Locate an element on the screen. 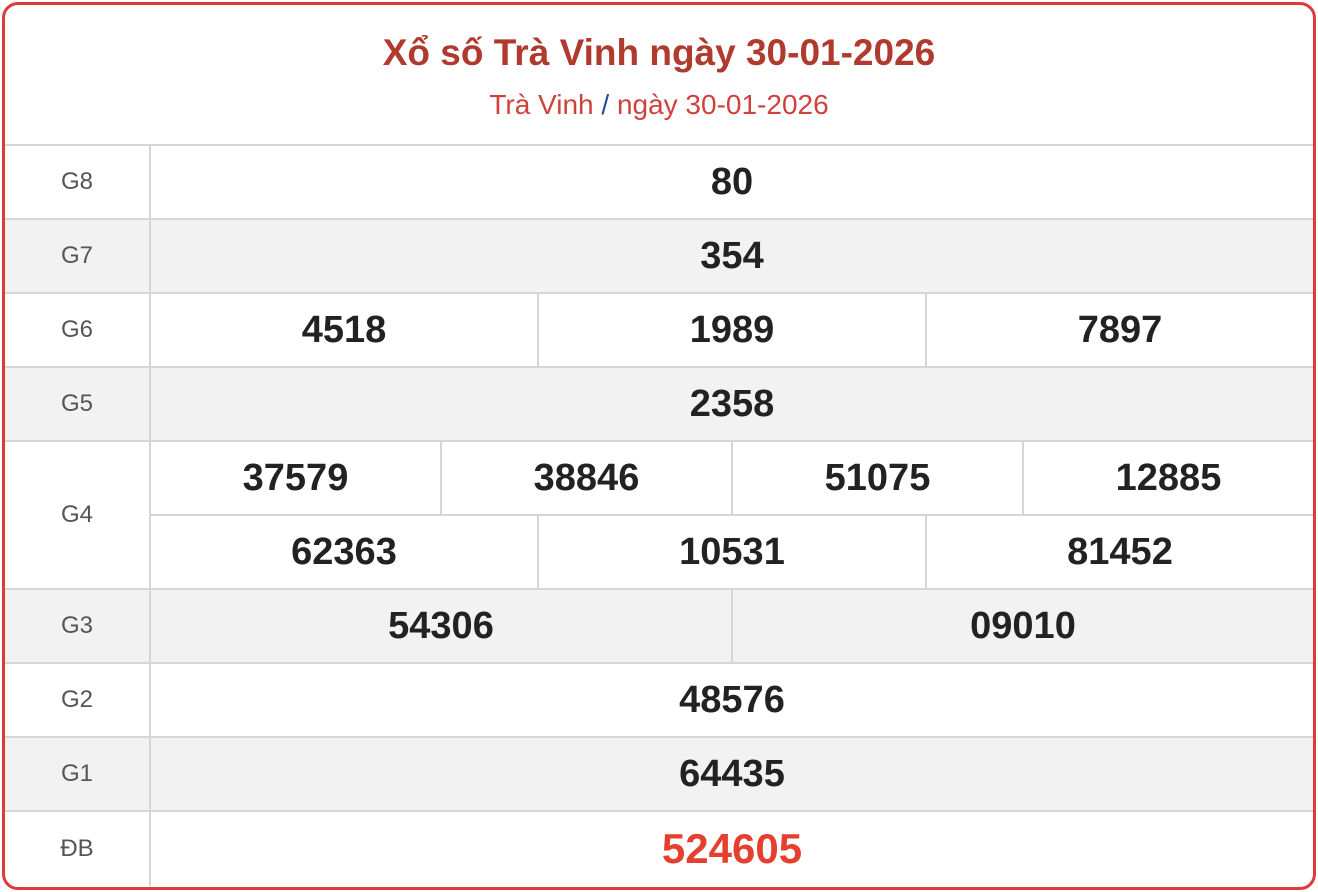 The height and width of the screenshot is (892, 1318). prize-row-g3: G3 54306 09010 is located at coordinates (659, 627).